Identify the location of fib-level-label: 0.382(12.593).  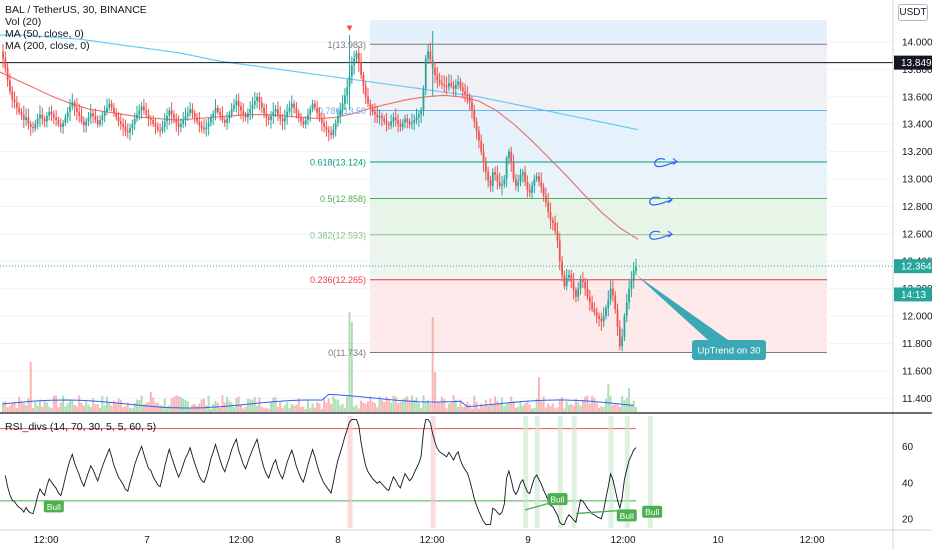
(338, 235).